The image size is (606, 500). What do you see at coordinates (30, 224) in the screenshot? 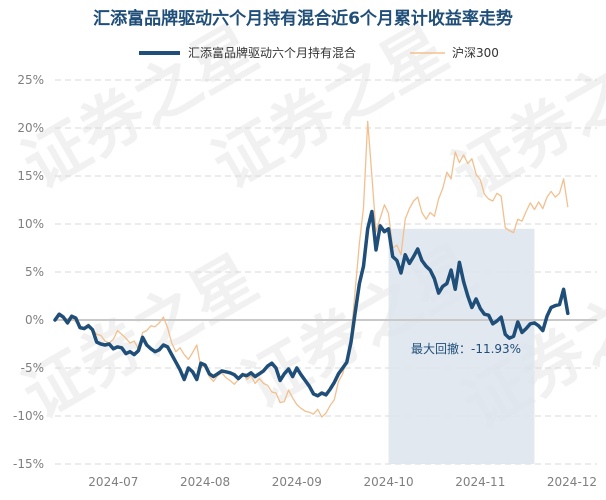
I see `y-tick-label: 10%` at bounding box center [30, 224].